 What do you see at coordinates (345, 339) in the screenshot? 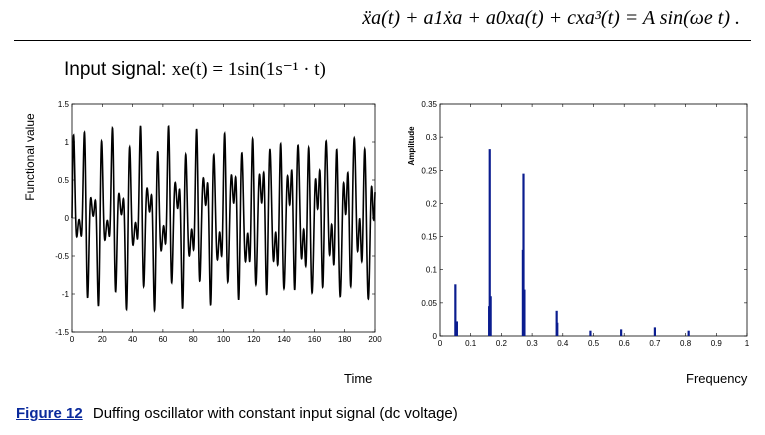
I see `time-xtick-label: 180` at bounding box center [345, 339].